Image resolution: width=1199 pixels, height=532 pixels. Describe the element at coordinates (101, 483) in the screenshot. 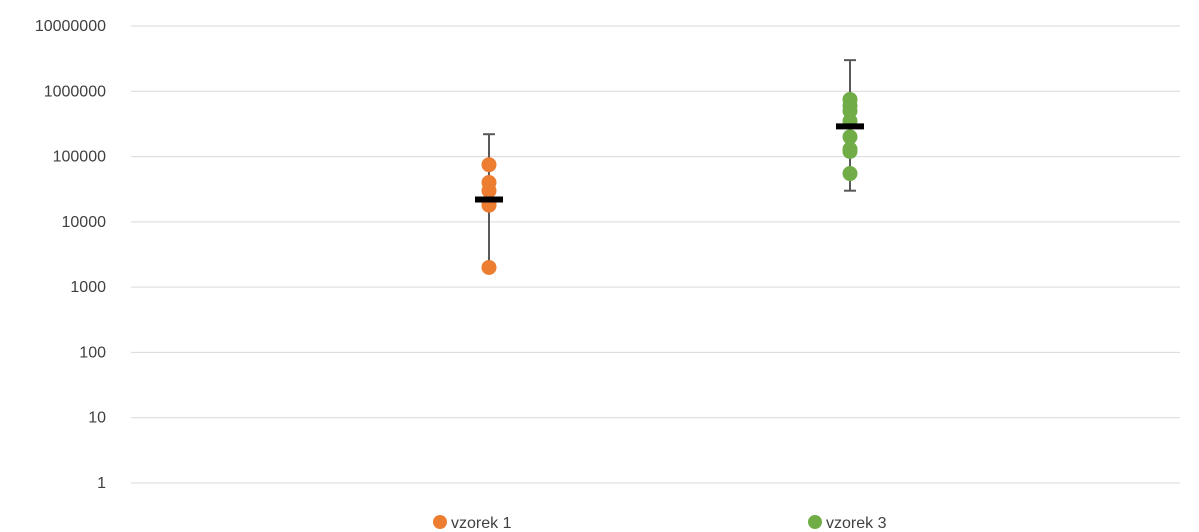

I see `y-tick-label: 1` at that location.